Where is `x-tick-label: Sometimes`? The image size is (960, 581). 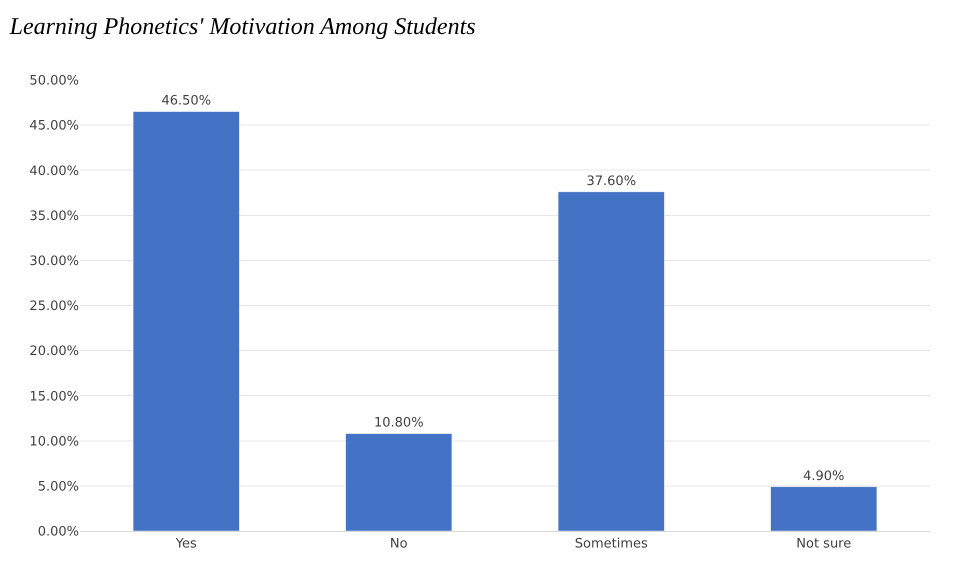
x-tick-label: Sometimes is located at coordinates (611, 544).